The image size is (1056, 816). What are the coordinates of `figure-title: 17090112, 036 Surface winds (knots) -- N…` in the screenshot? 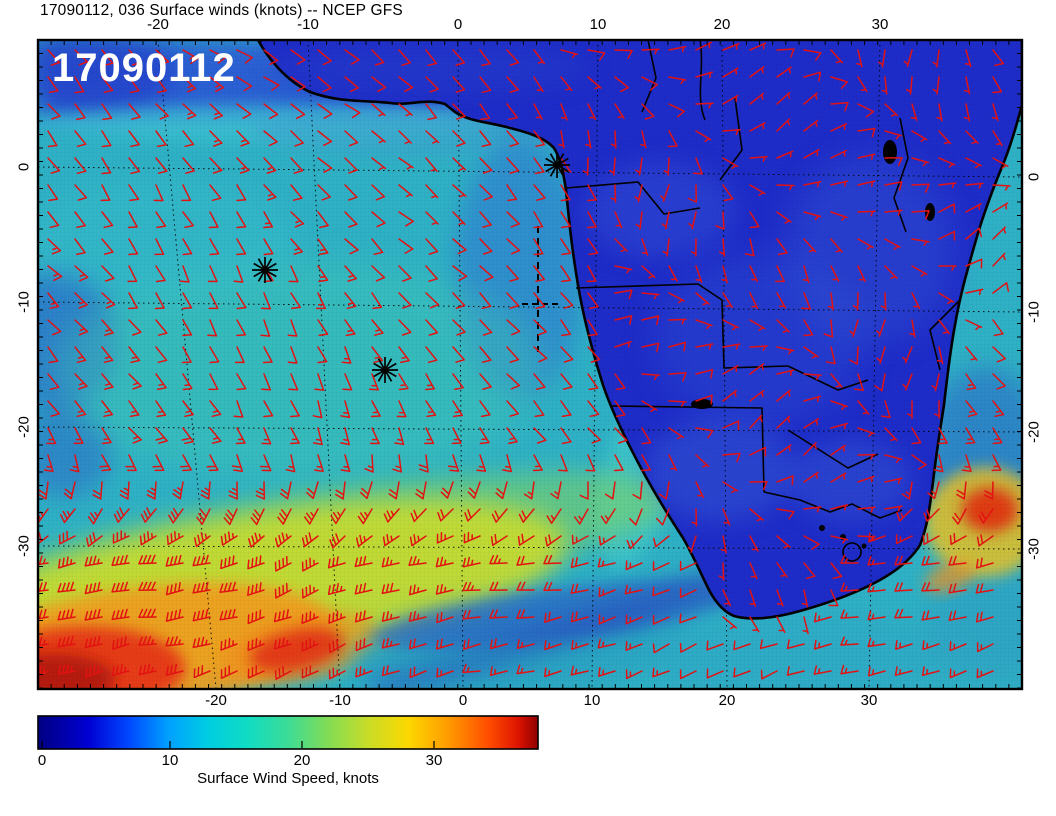 It's located at (221, 10).